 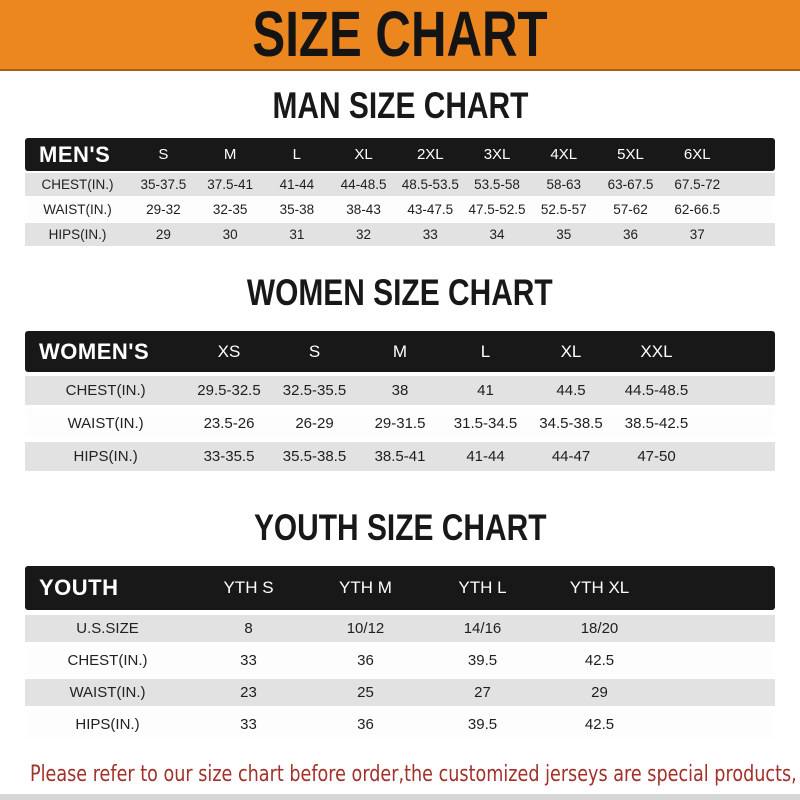 What do you see at coordinates (163, 184) in the screenshot?
I see `size-value-cell: 35-37.5` at bounding box center [163, 184].